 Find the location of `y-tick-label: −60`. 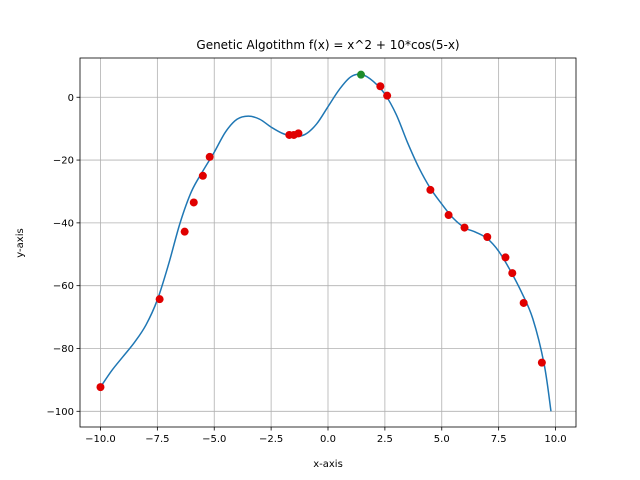

y-tick-label: −60 is located at coordinates (63, 286).